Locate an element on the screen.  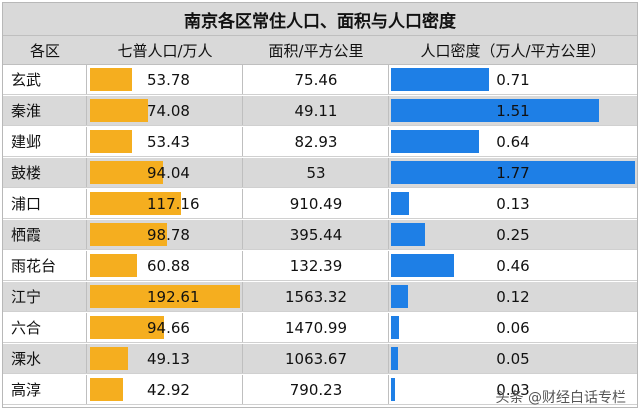
district-cell: 建邺 is located at coordinates (45, 141).